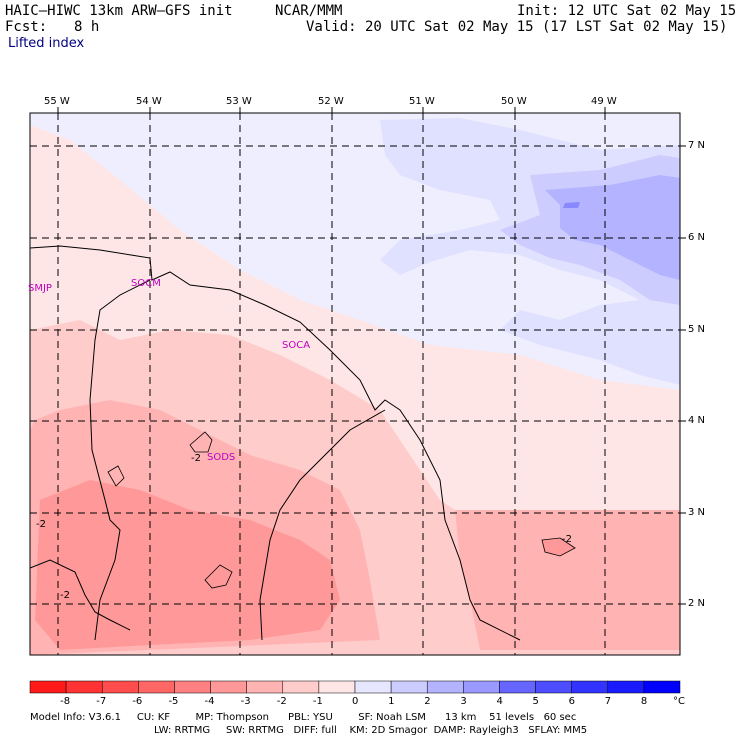  What do you see at coordinates (697, 512) in the screenshot?
I see `lat-label: 3 N` at bounding box center [697, 512].